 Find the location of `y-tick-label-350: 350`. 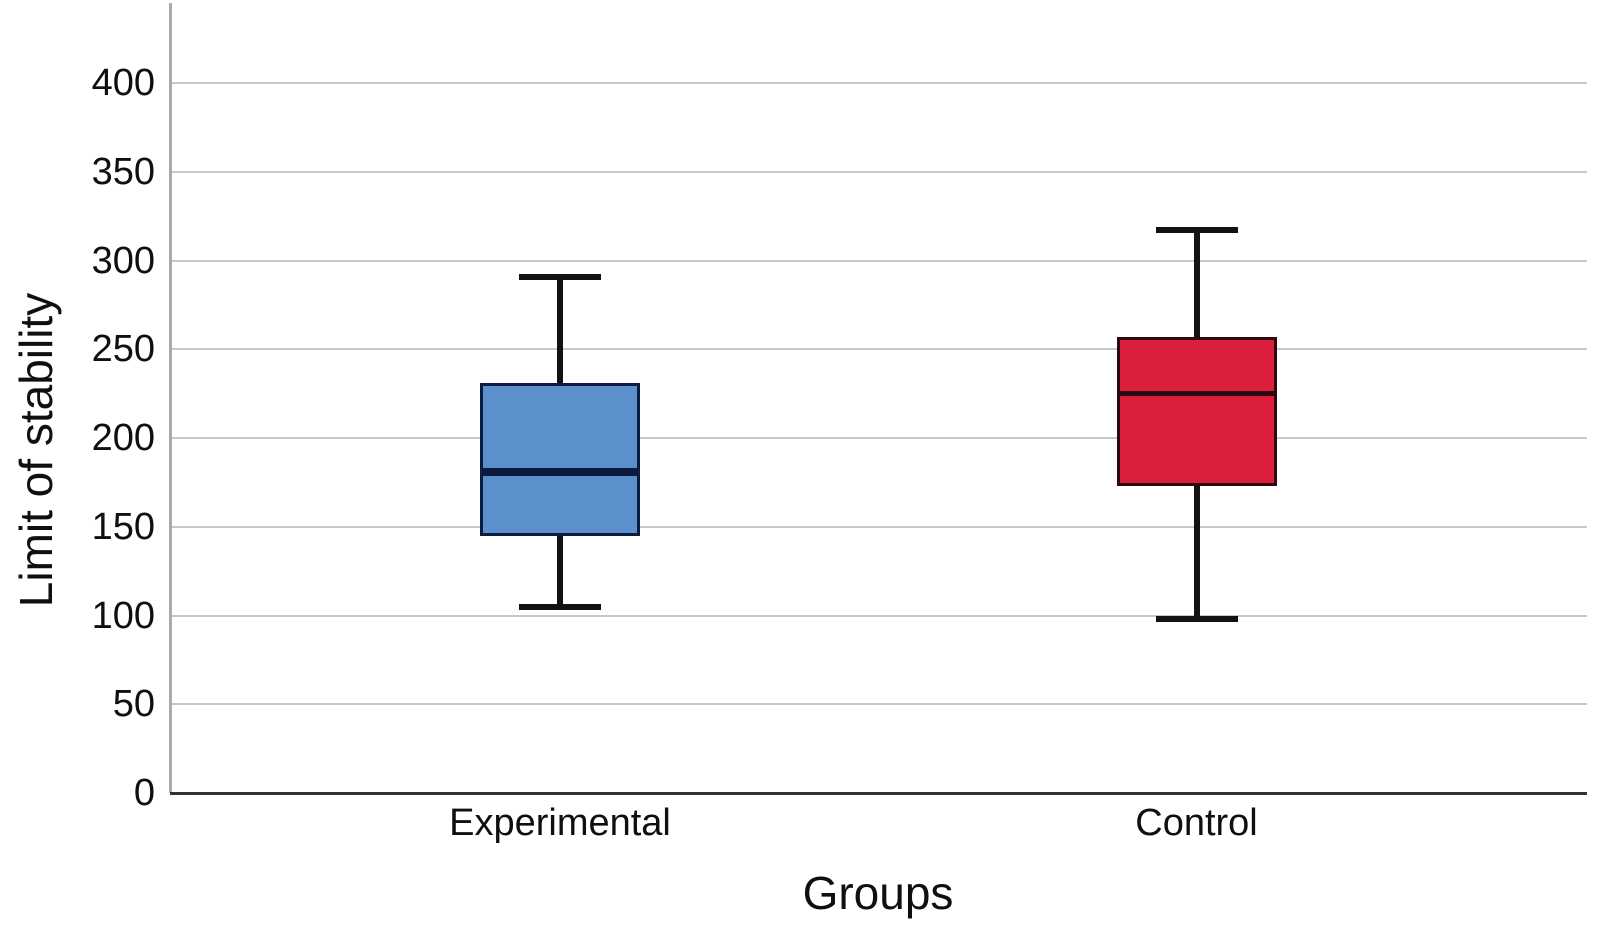

y-tick-label-350: 350 is located at coordinates (123, 171).